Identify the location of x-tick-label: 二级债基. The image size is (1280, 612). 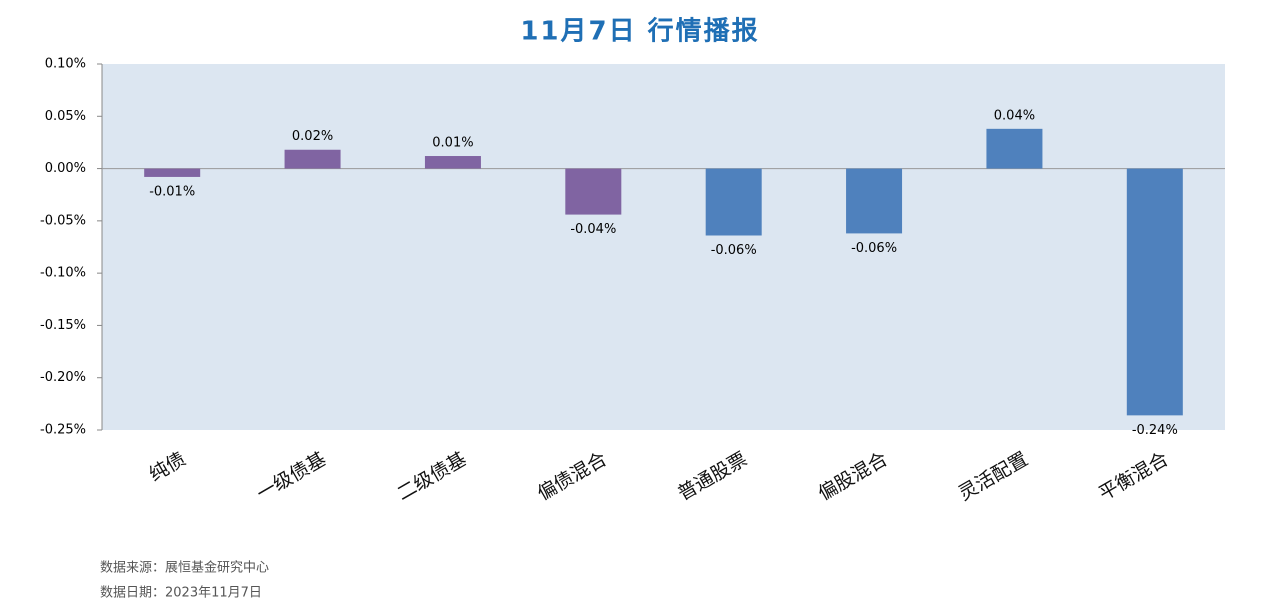
(431, 476).